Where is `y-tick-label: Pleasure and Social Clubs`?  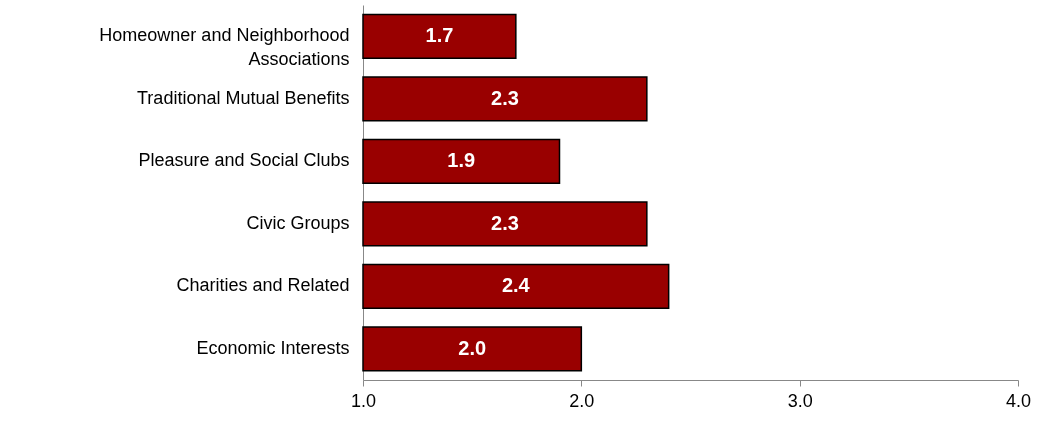
y-tick-label: Pleasure and Social Clubs is located at coordinates (244, 160).